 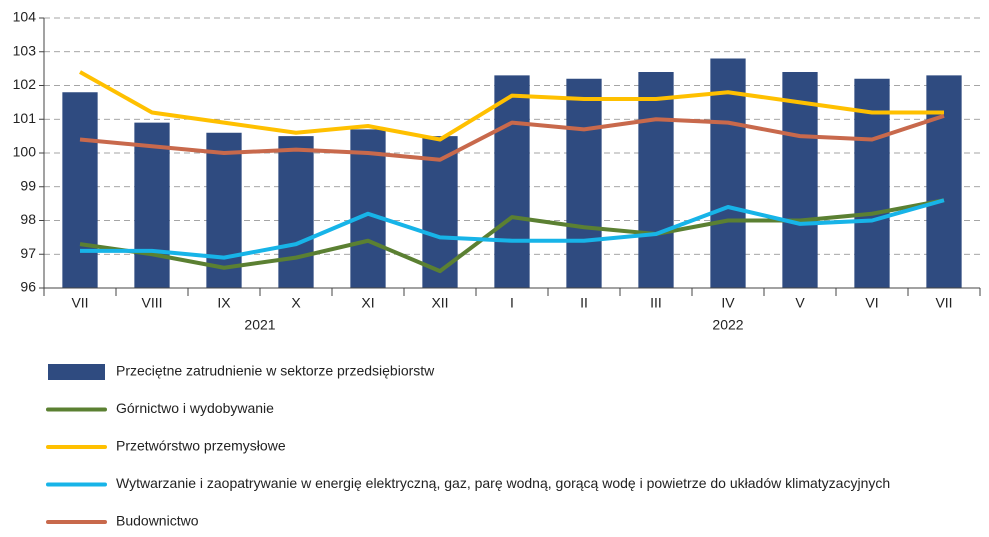 I want to click on x-tick-label: XII, so click(x=439, y=303).